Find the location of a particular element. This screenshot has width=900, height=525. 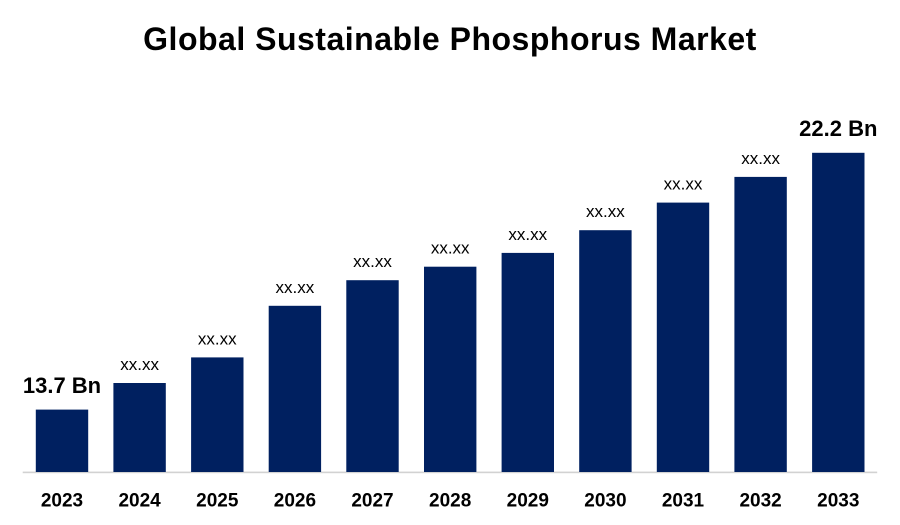

svg-text: 2029 is located at coordinates (528, 501).